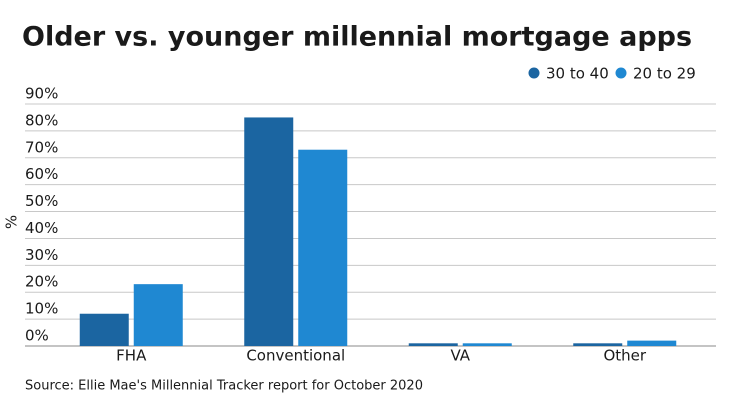  I want to click on x-tick-label: Other, so click(624, 356).